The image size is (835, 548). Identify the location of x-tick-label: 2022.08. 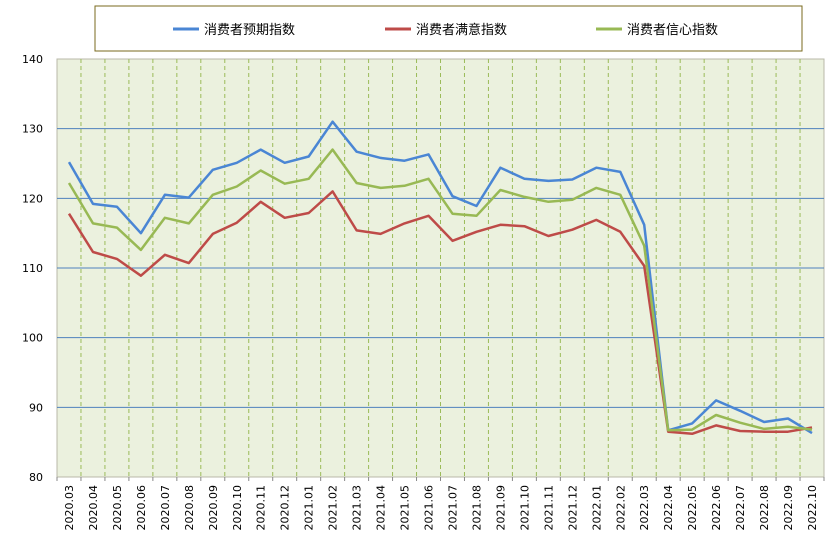
(764, 508).